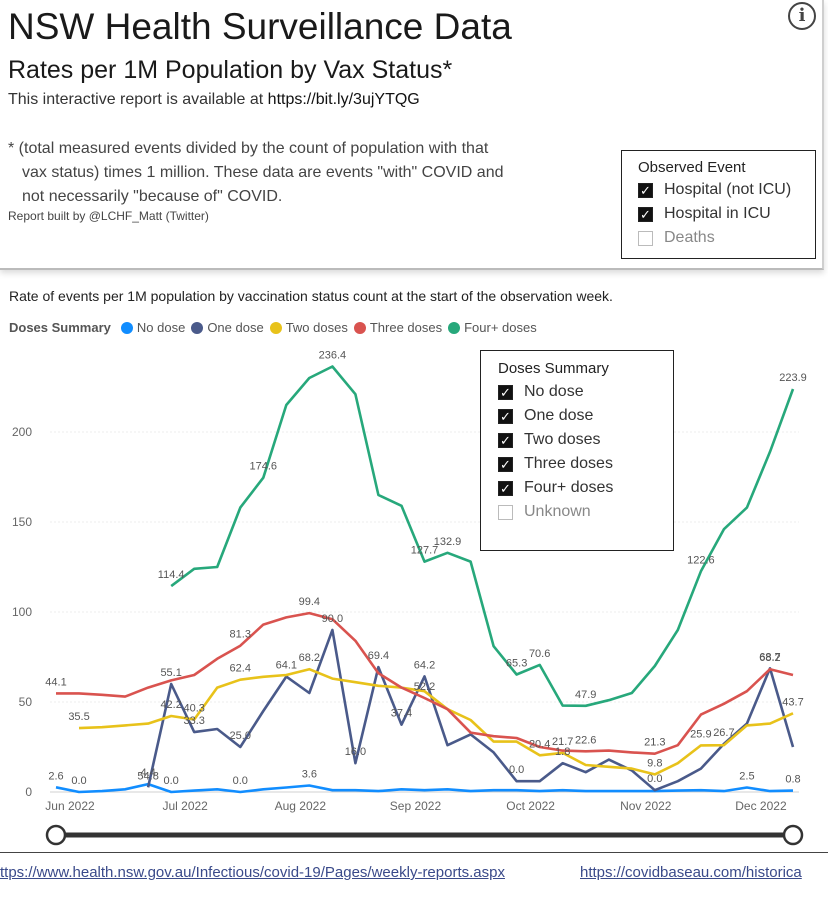  Describe the element at coordinates (108, 216) in the screenshot. I see `author-credit: Report built by @LCHF_Matt (Twitter)` at that location.